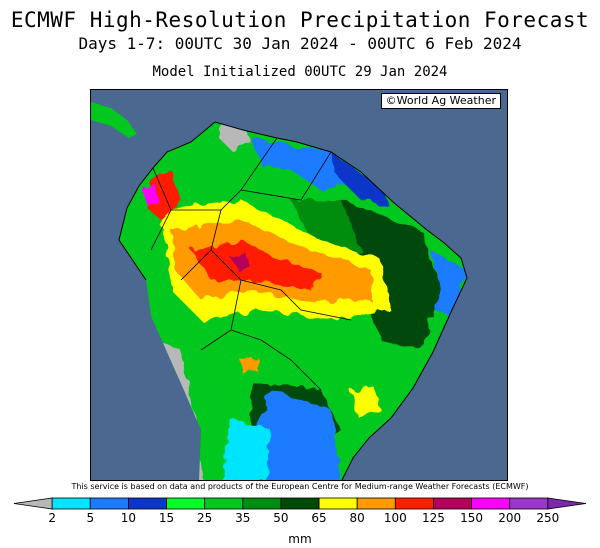 The height and width of the screenshot is (548, 600). Describe the element at coordinates (318, 518) in the screenshot. I see `legend-tick-label: 65` at that location.